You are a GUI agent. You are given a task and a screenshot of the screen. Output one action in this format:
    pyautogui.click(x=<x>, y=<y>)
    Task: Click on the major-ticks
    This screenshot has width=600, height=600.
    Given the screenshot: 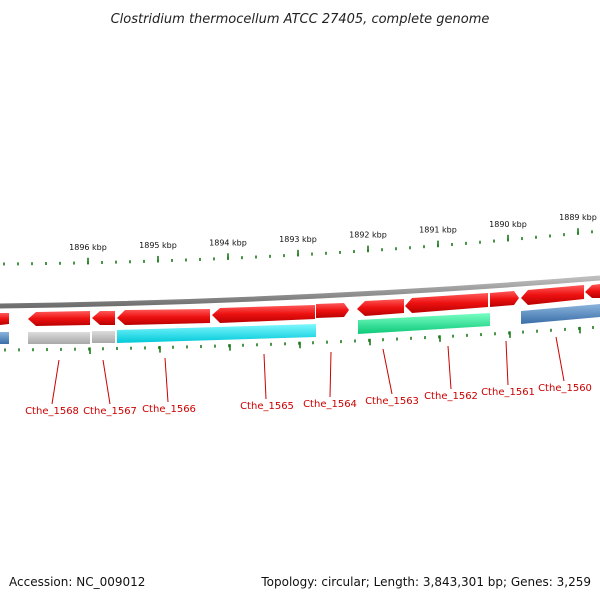 What is the action you would take?
    pyautogui.click(x=333, y=246)
    